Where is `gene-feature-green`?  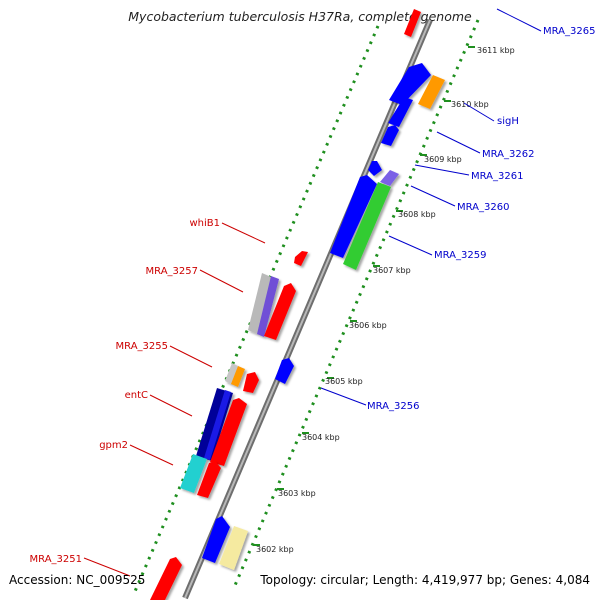
gene-feature-green is located at coordinates (367, 226).